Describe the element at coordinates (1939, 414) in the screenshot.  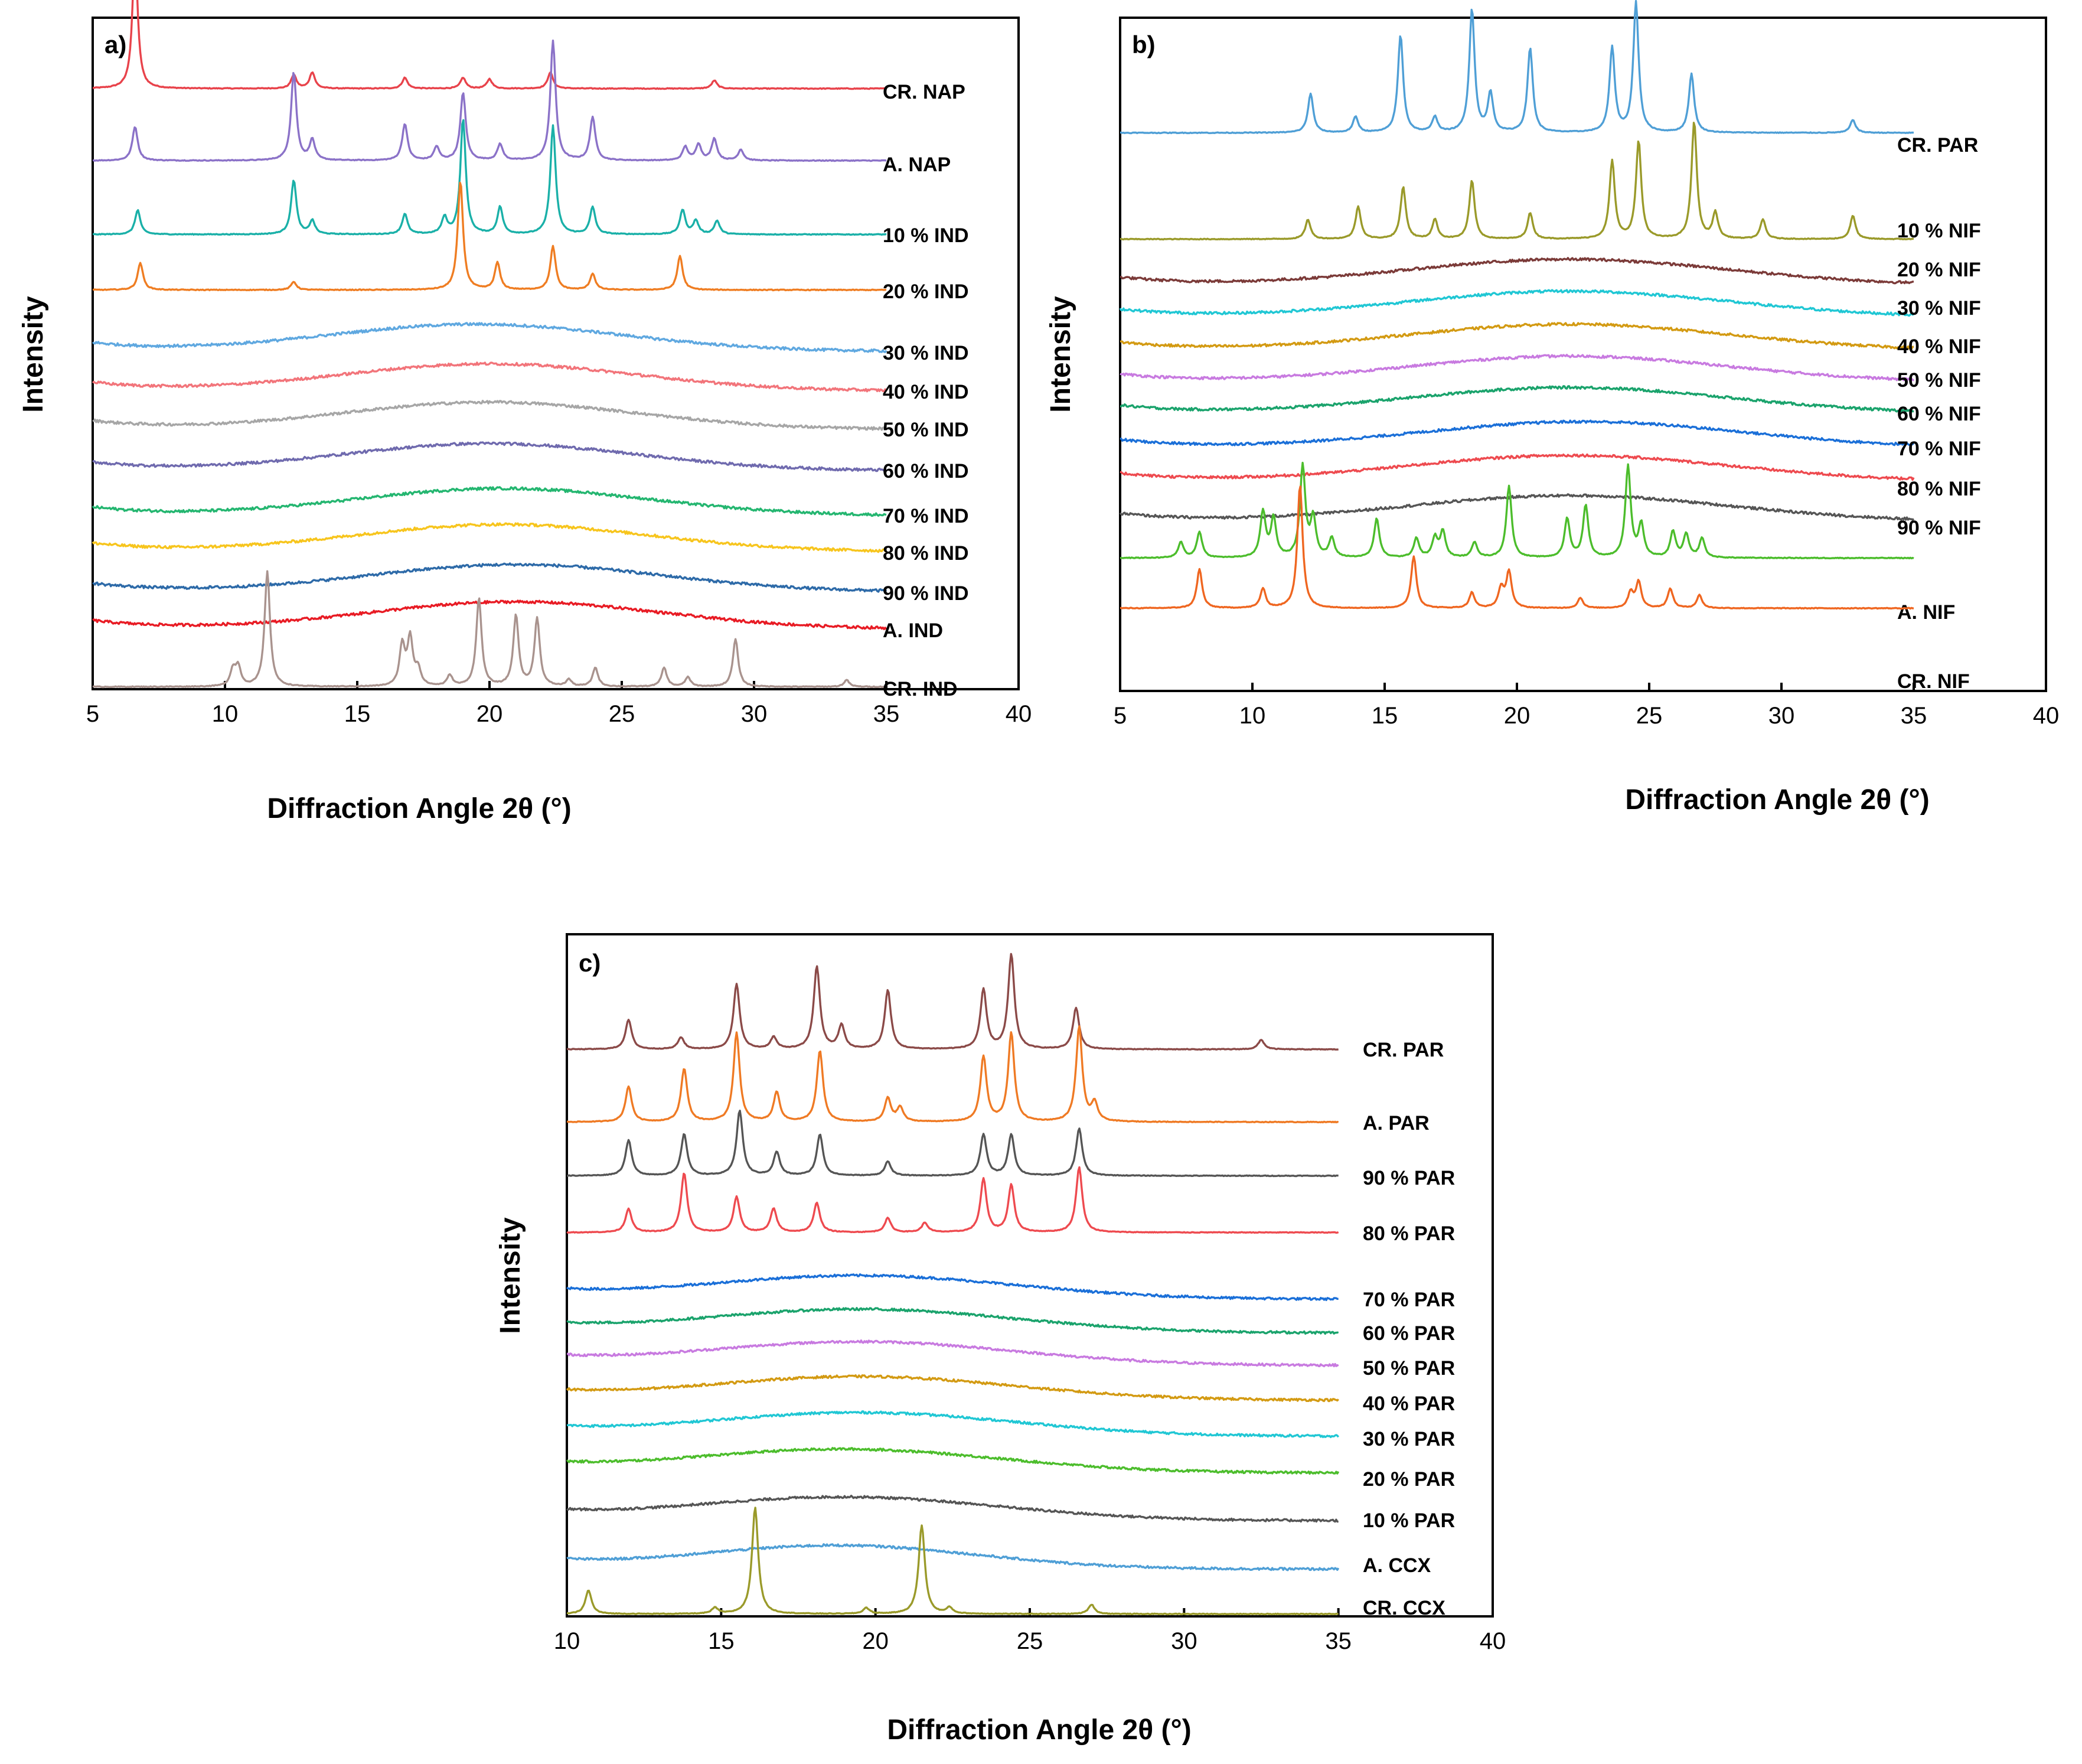
I see `series-label: 60 % NIF` at that location.